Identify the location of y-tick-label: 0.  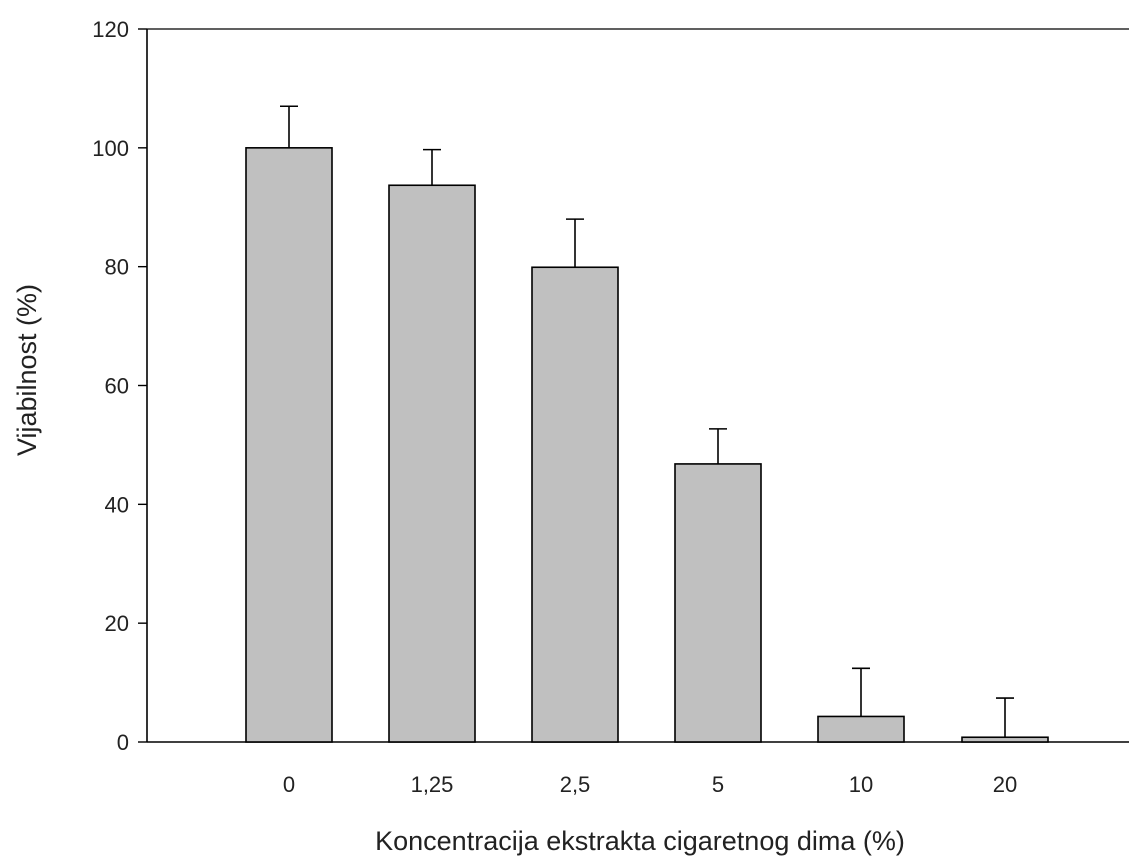
(123, 742).